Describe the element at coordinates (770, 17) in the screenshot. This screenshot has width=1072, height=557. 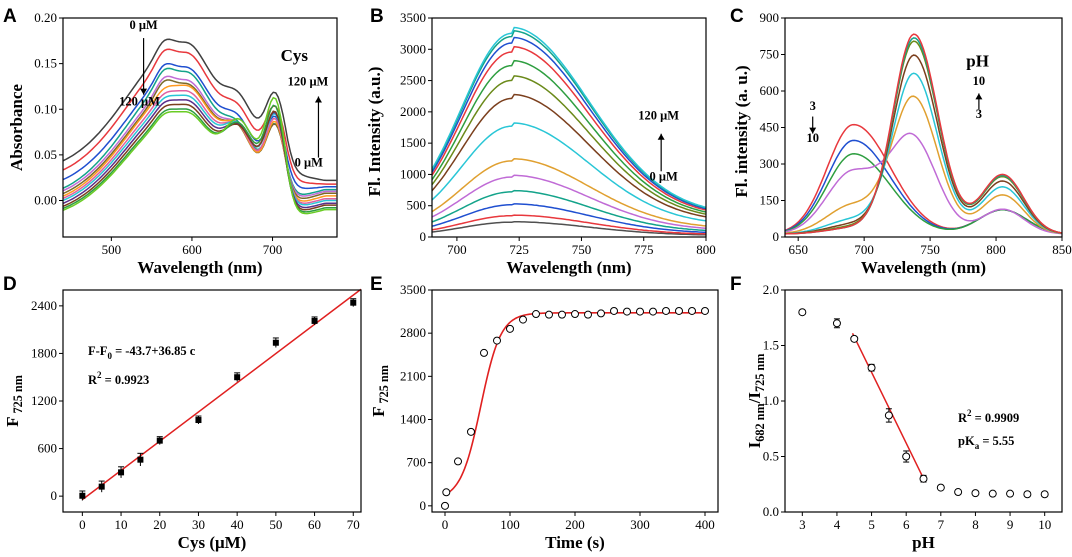
I see `y-tick-label: 900` at that location.